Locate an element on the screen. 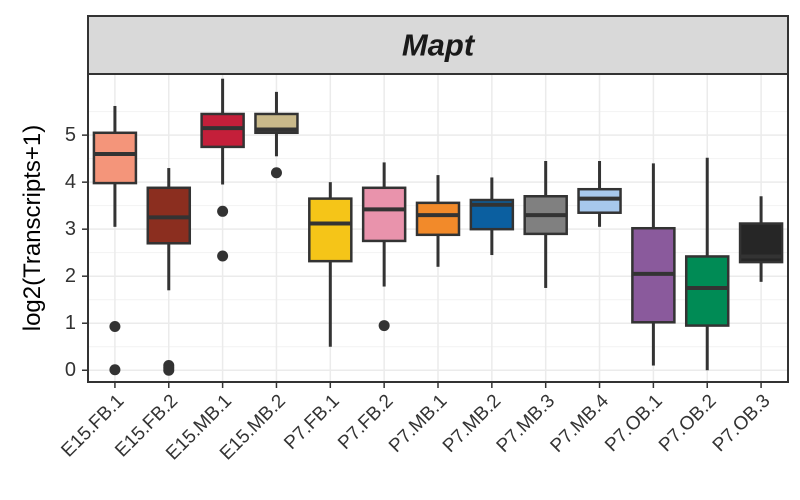 This screenshot has width=800, height=500. y-tick-label: 0 is located at coordinates (70, 370).